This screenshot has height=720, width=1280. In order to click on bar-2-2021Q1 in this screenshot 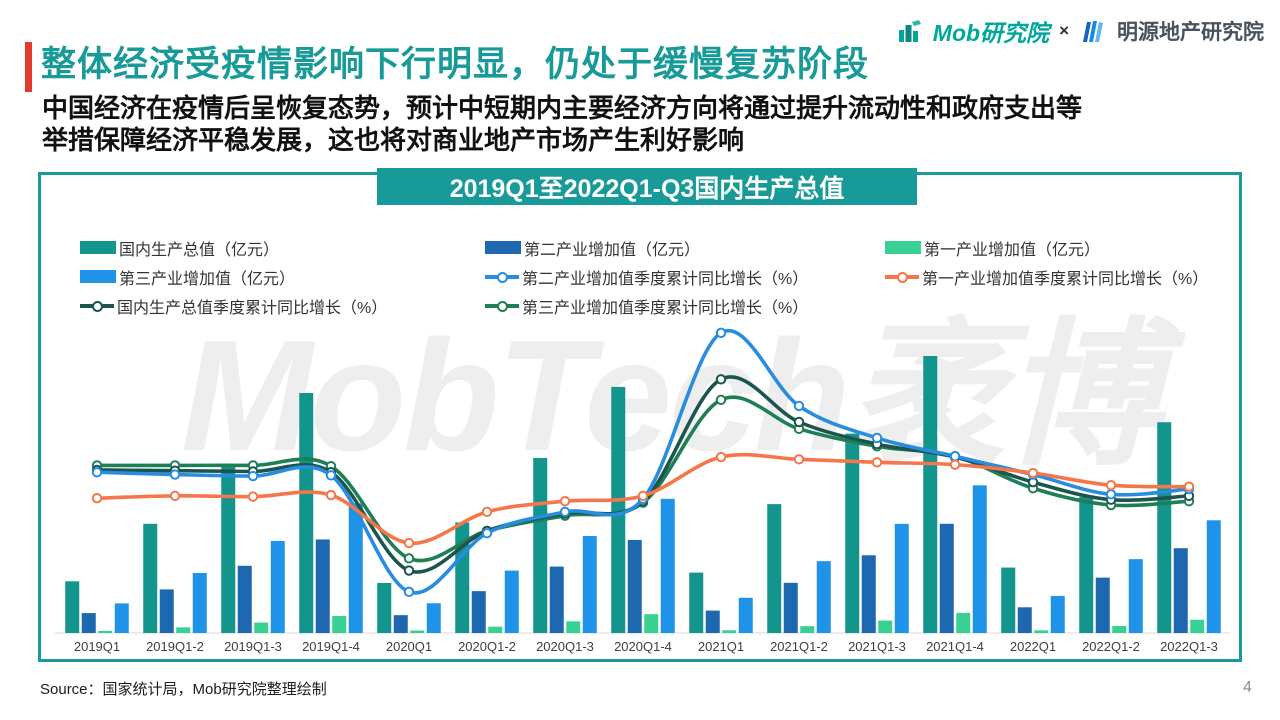, I will do `click(729, 631)`.